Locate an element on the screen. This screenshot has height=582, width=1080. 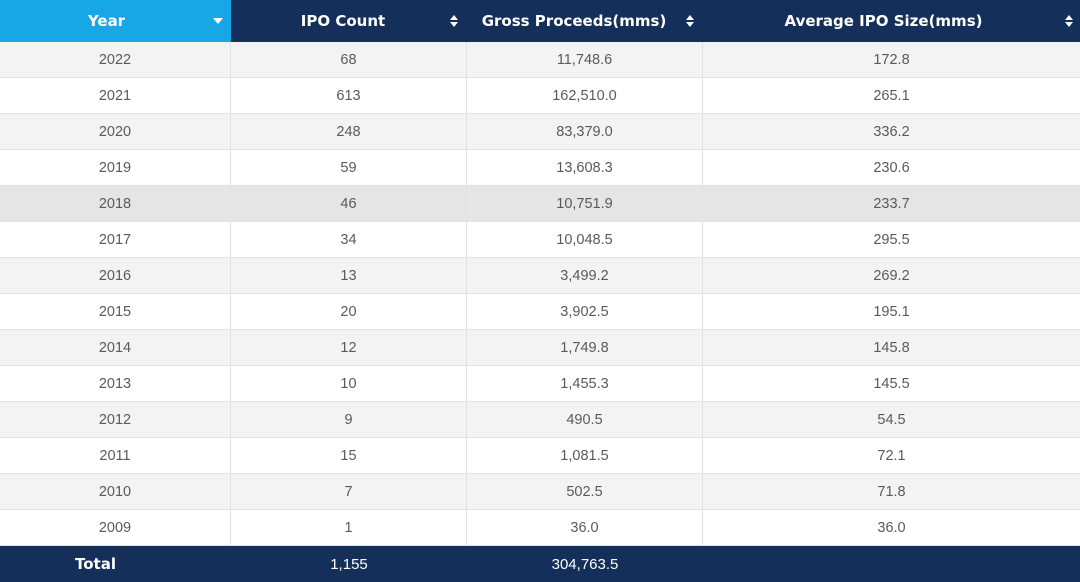
cell-gross-proceeds: 11,748.6 is located at coordinates (585, 60).